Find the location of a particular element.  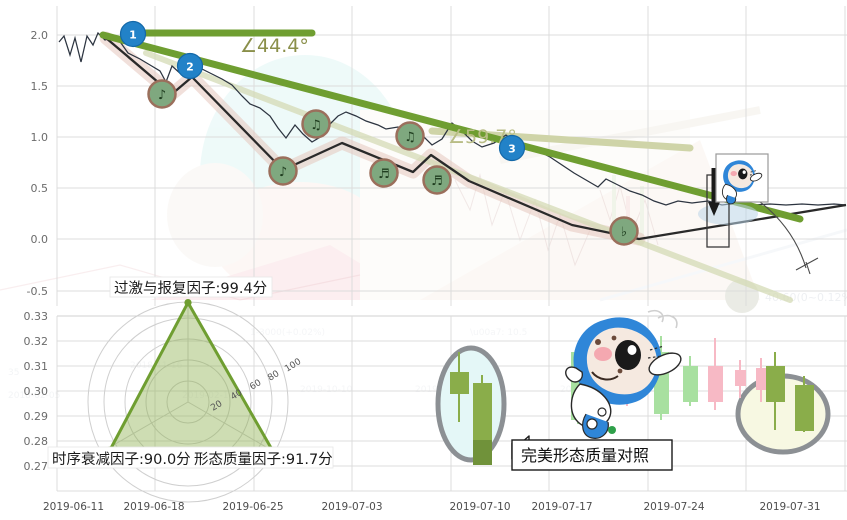

y-tick: 0.31 is located at coordinates (36, 366).